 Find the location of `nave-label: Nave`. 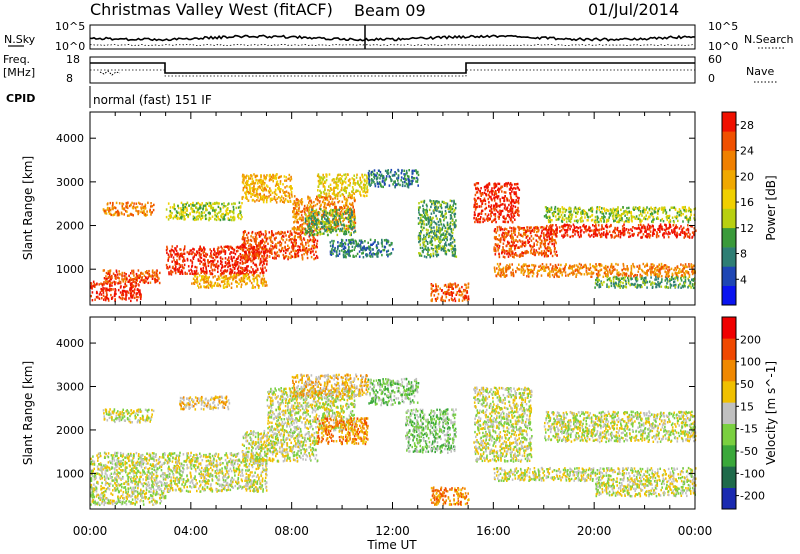

nave-label: Nave is located at coordinates (760, 71).